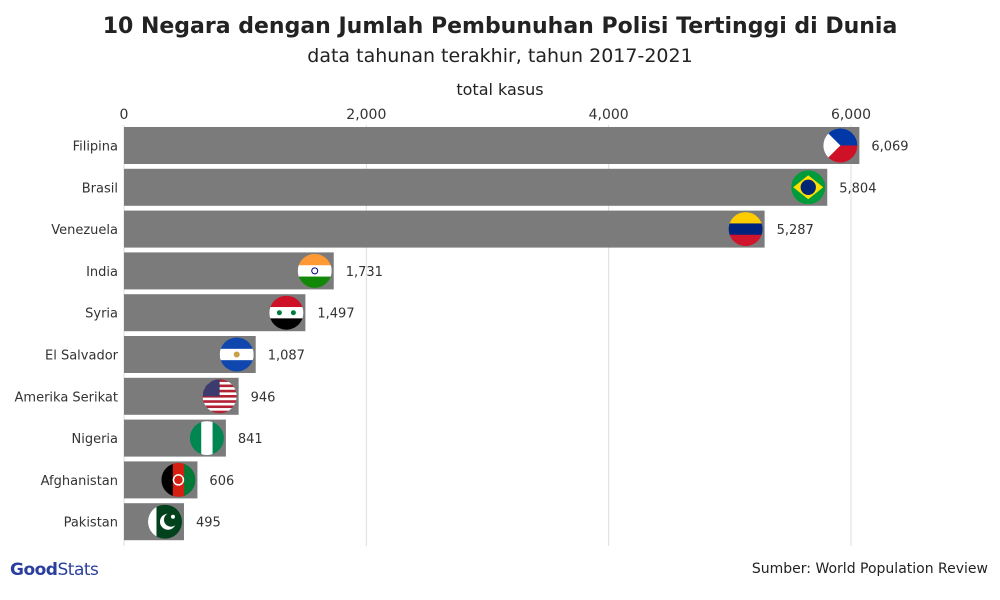  I want to click on category-label: Pakistan, so click(91, 523).